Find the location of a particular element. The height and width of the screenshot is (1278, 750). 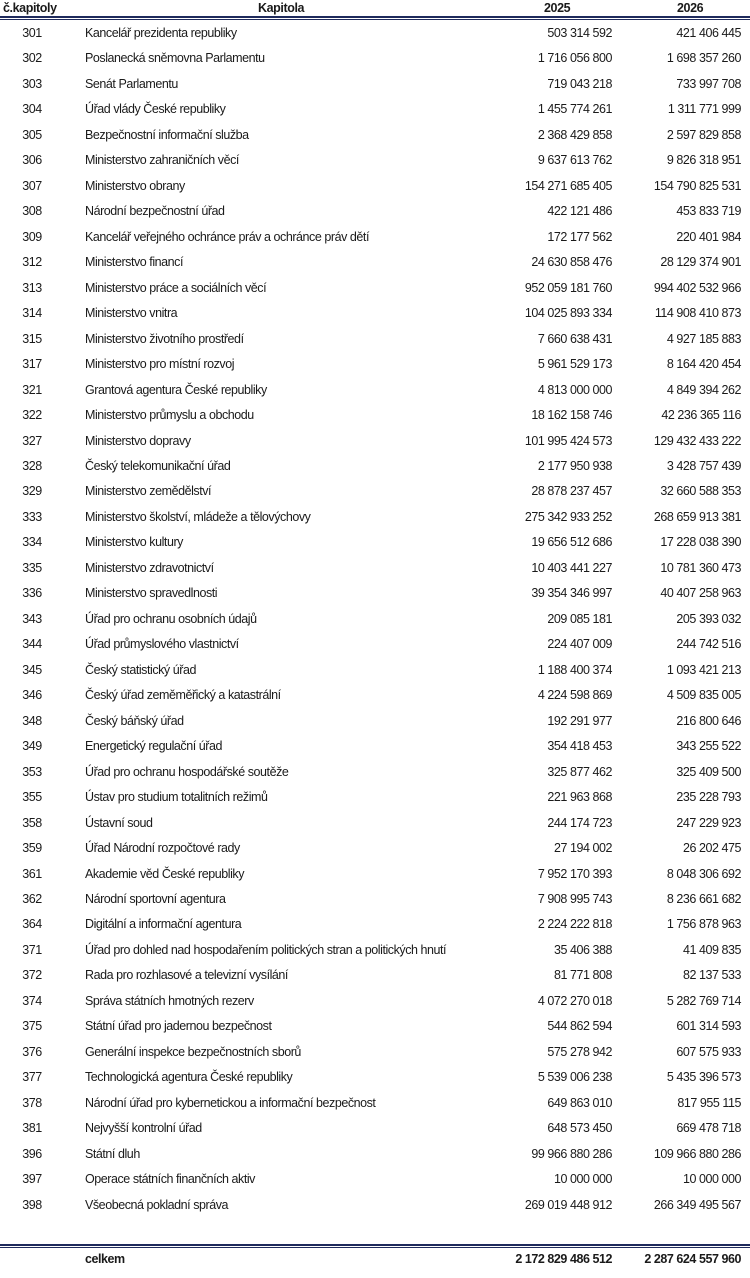

value-2026: 17 228 038 390 is located at coordinates (700, 542).